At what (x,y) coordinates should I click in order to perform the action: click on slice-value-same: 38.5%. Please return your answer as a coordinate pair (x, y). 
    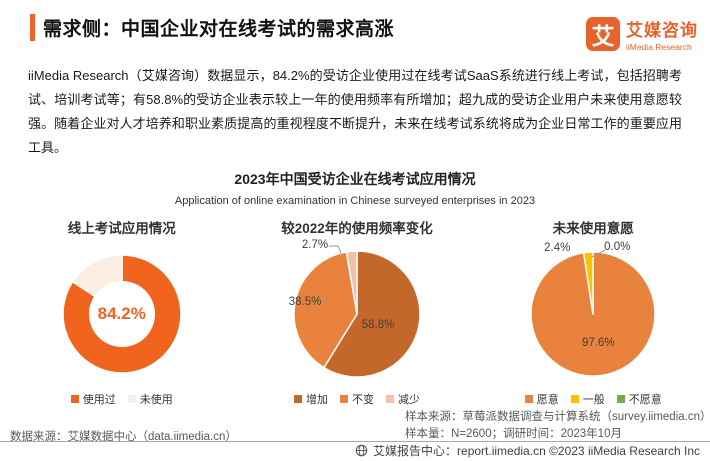
    Looking at the image, I should click on (305, 302).